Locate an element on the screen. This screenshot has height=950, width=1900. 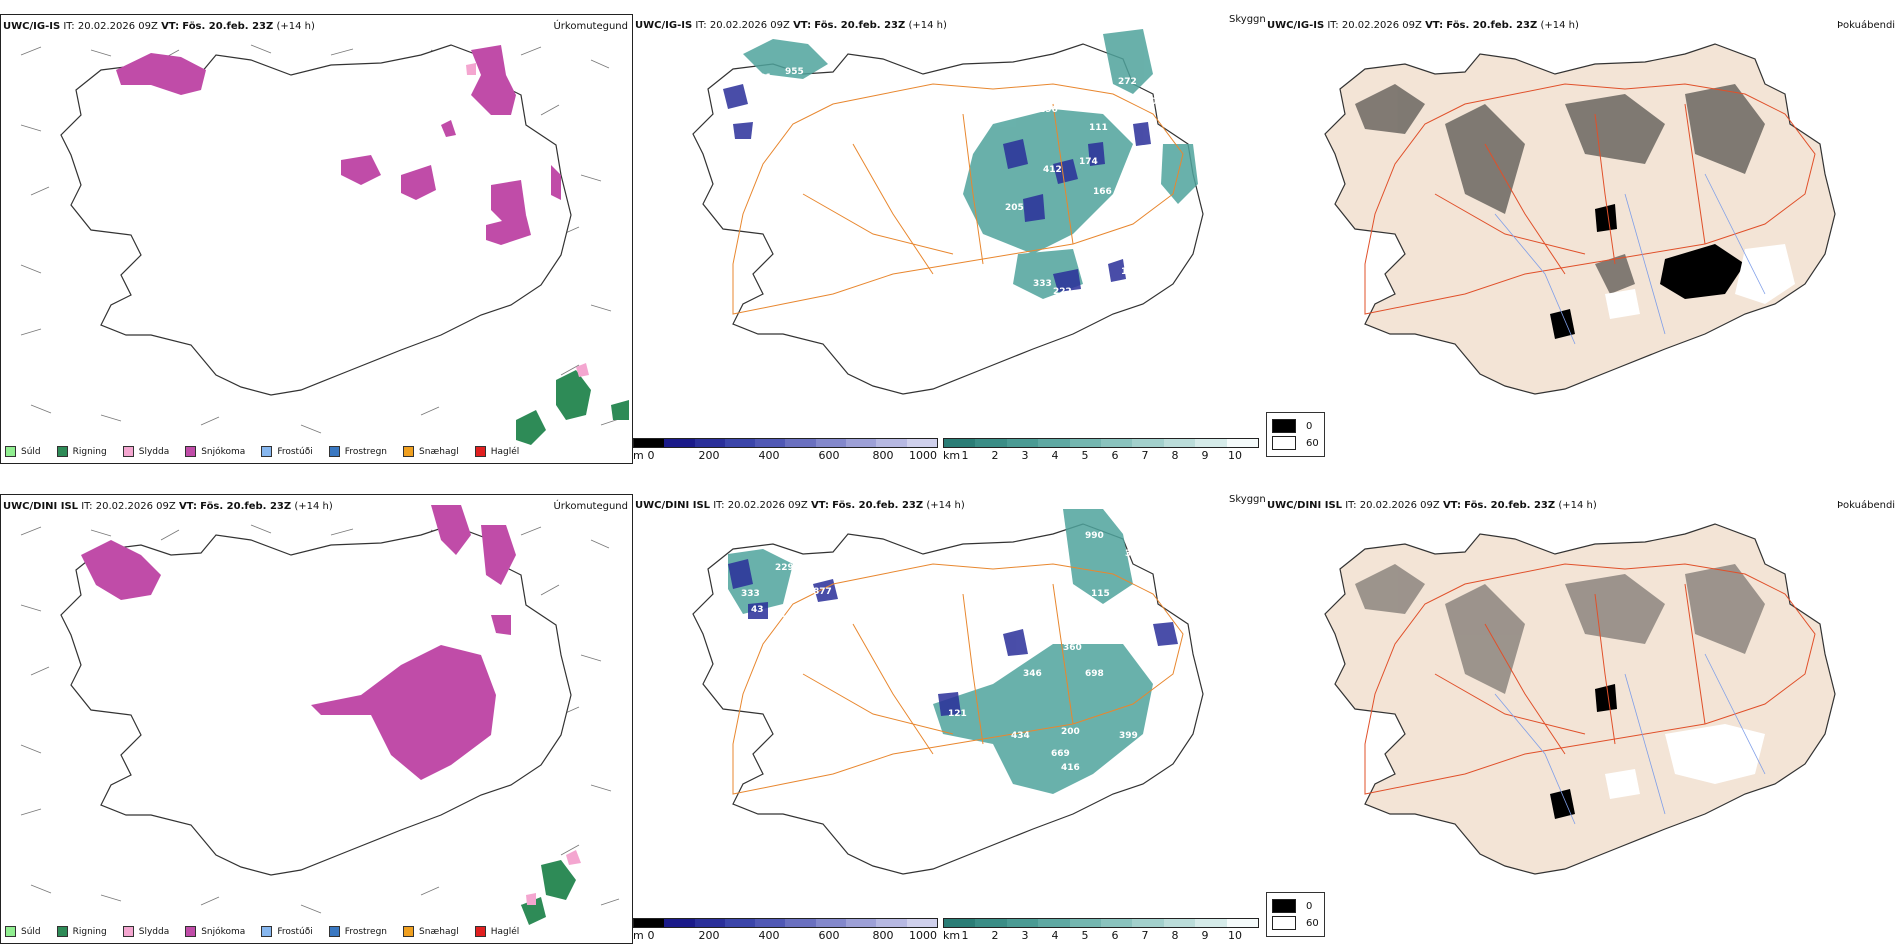
tick-label: 7 is located at coordinates (1145, 935).